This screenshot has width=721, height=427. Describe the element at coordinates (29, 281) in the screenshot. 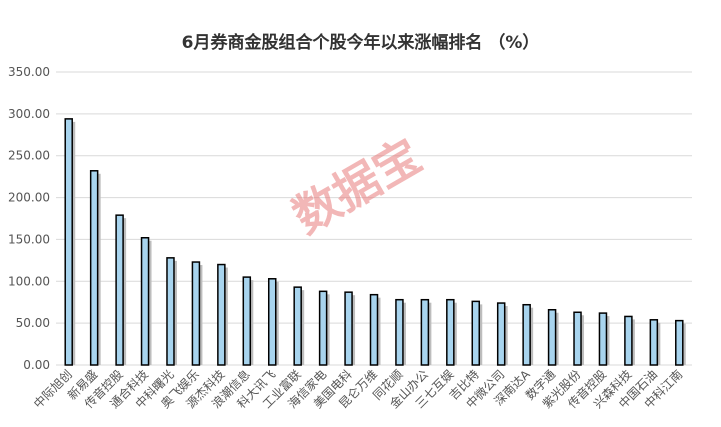

I see `y-tick-label: 100.00` at that location.